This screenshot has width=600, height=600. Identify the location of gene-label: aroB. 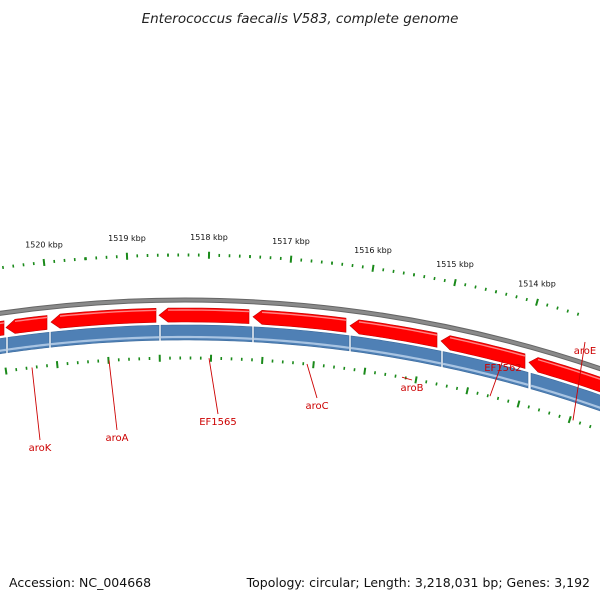
(412, 388).